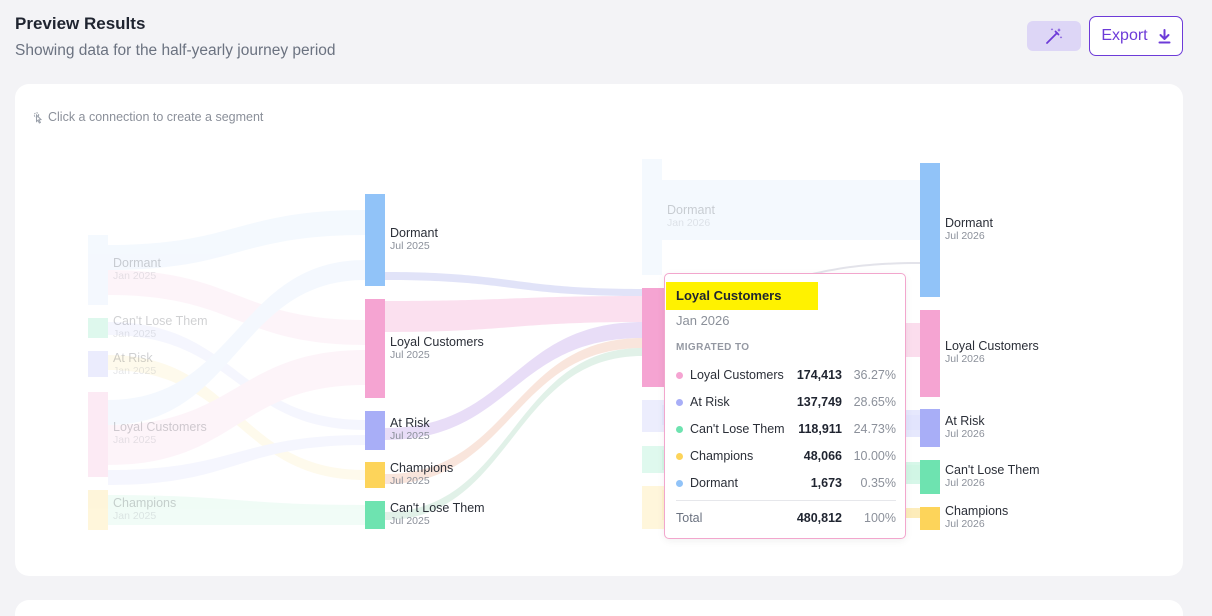 Image resolution: width=1212 pixels, height=616 pixels. What do you see at coordinates (513, 284) in the screenshot?
I see `sankey-flow-dormant-to-loyal` at bounding box center [513, 284].